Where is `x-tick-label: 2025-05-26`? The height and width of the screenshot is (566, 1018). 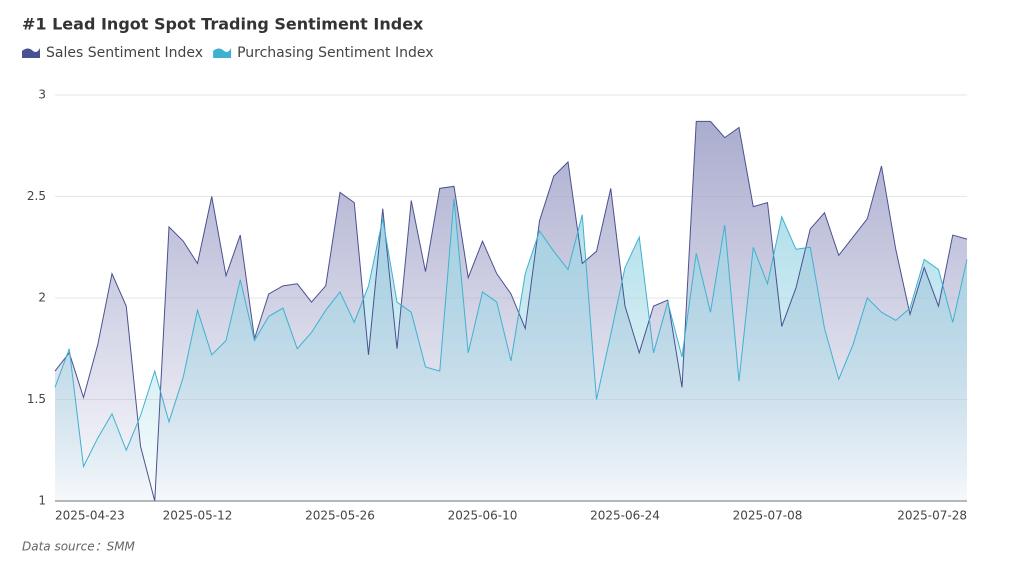 x-tick-label: 2025-05-26 is located at coordinates (340, 516).